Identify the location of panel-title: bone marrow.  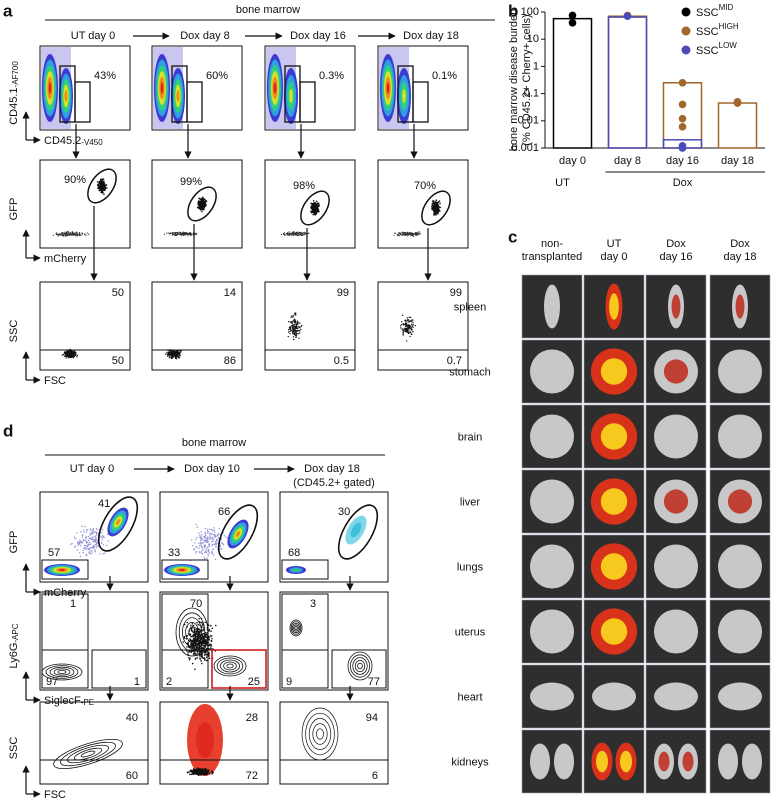
(214, 443).